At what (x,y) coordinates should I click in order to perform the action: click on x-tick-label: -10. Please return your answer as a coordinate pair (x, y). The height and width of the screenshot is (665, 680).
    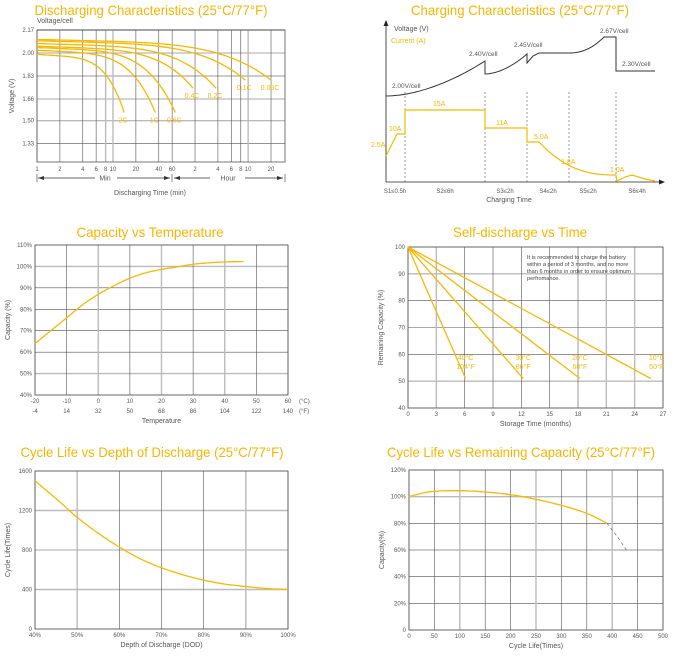
    Looking at the image, I should click on (66, 402).